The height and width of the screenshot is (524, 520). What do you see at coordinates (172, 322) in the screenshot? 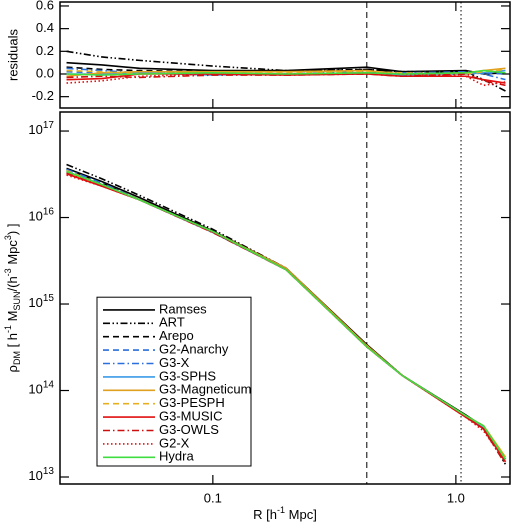
I see `legend-label: ART` at bounding box center [172, 322].